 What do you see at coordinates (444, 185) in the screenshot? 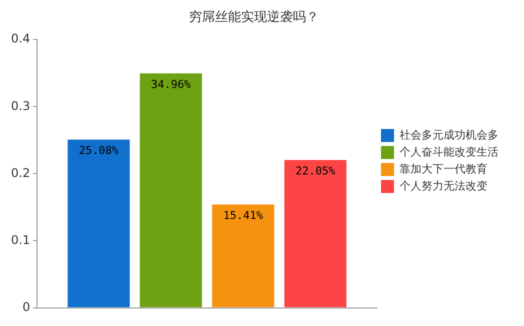
I see `legend-label: 个人努力无法改变` at bounding box center [444, 185].